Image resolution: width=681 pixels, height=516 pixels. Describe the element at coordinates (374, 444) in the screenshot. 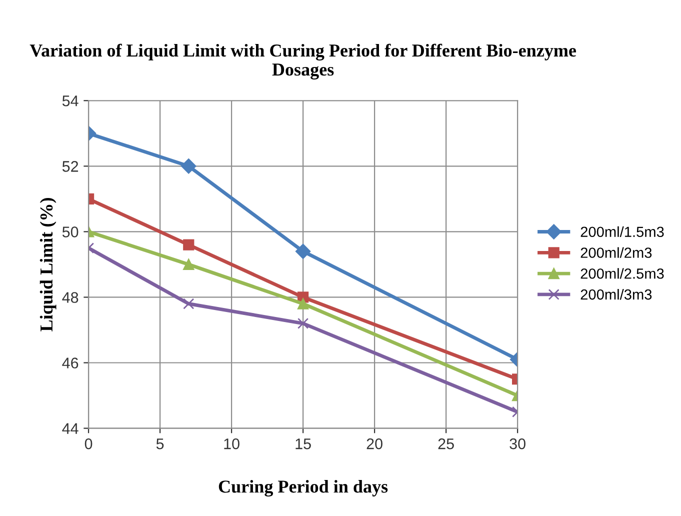

I see `x-tick-label: 20` at that location.